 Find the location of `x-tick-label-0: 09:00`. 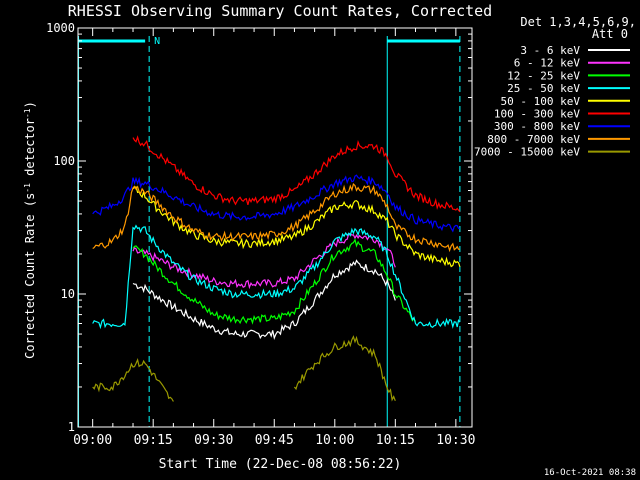

x-tick-label-0: 09:00 is located at coordinates (92, 440).